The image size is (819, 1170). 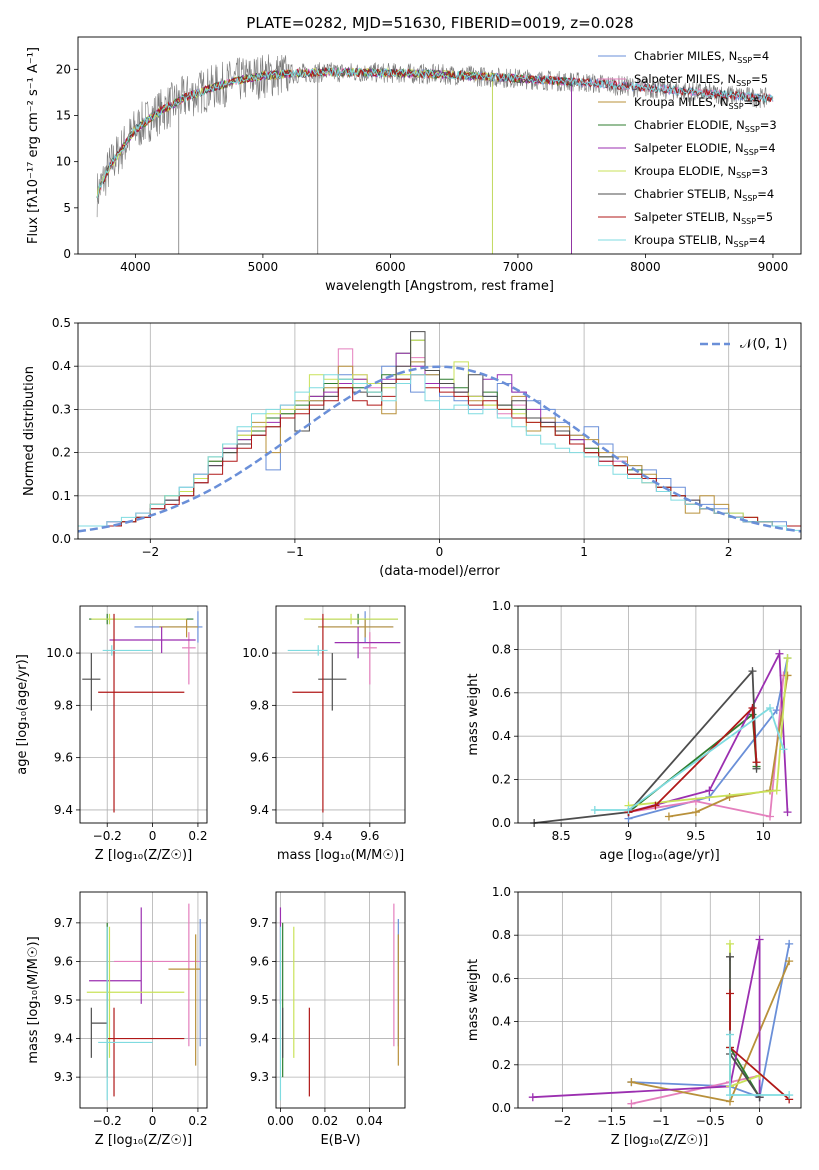 I want to click on x-axis-label: mass [log₁₀(M/M☉)], so click(x=340, y=855).